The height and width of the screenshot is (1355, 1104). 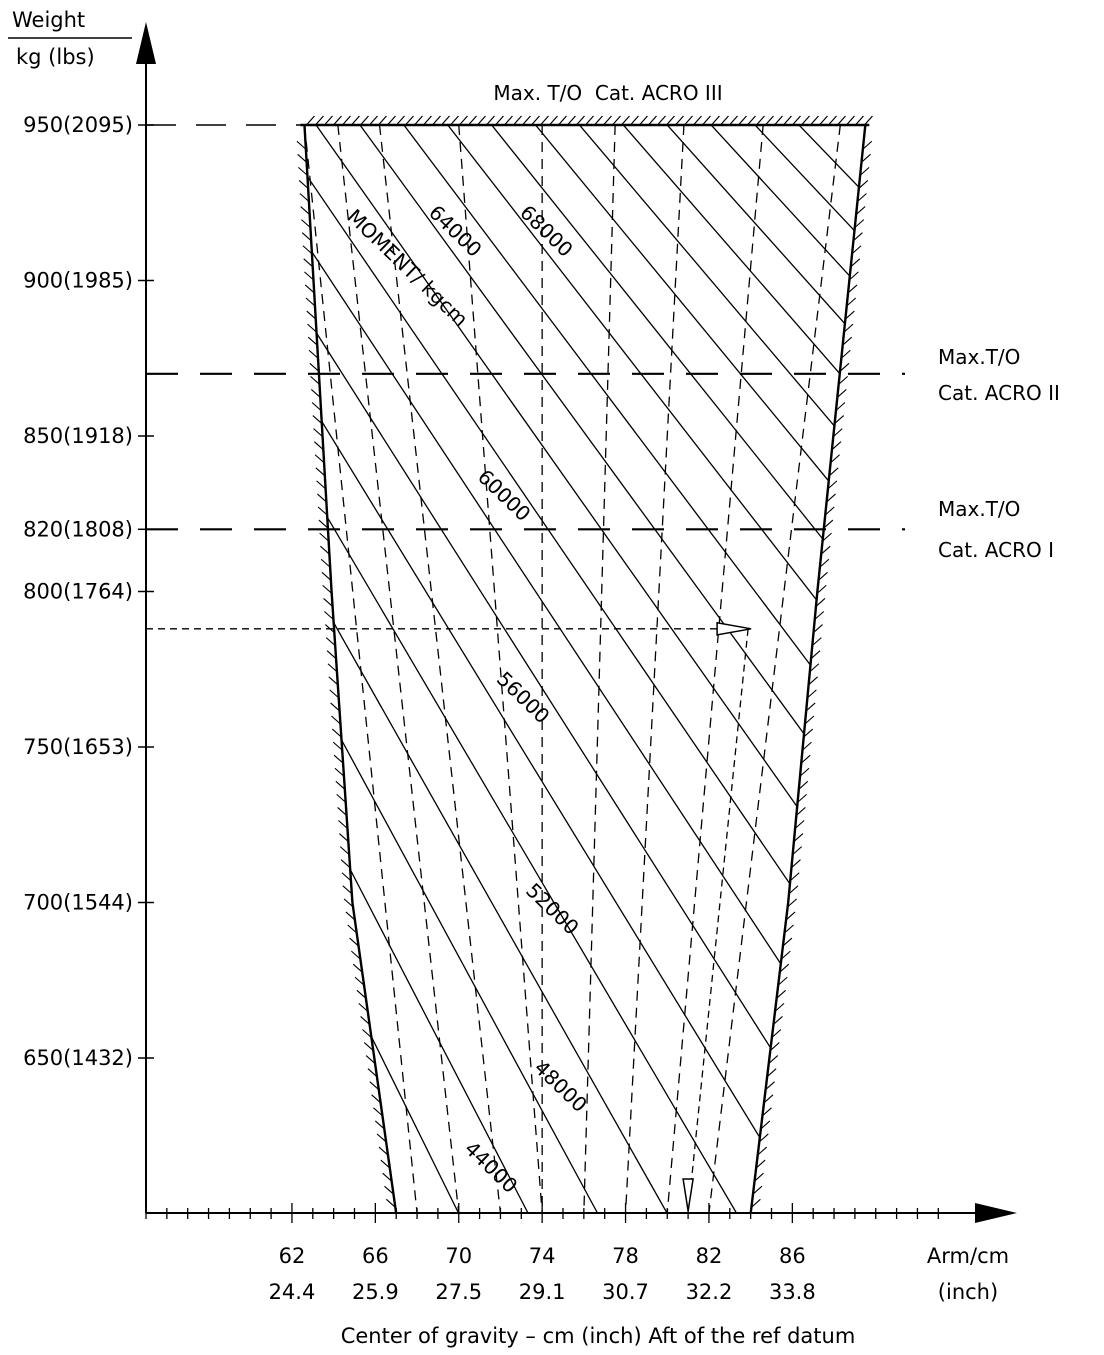 I want to click on x-tick-label-cm: 86, so click(x=792, y=1256).